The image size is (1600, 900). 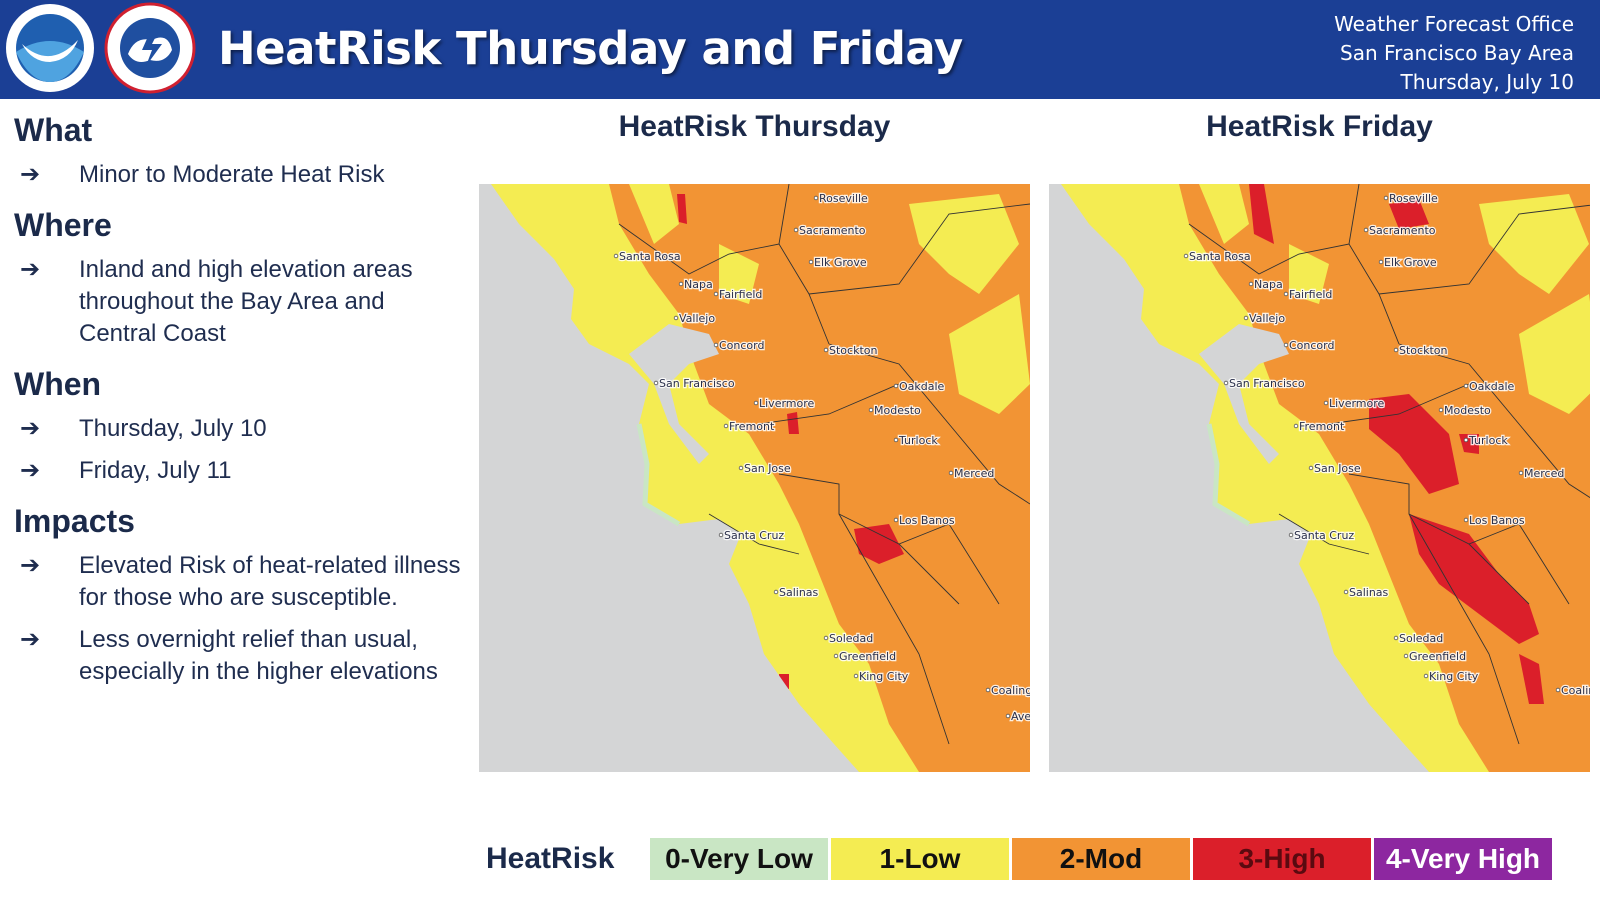 I want to click on bullet-item: Thursday, July 10, so click(x=239, y=429).